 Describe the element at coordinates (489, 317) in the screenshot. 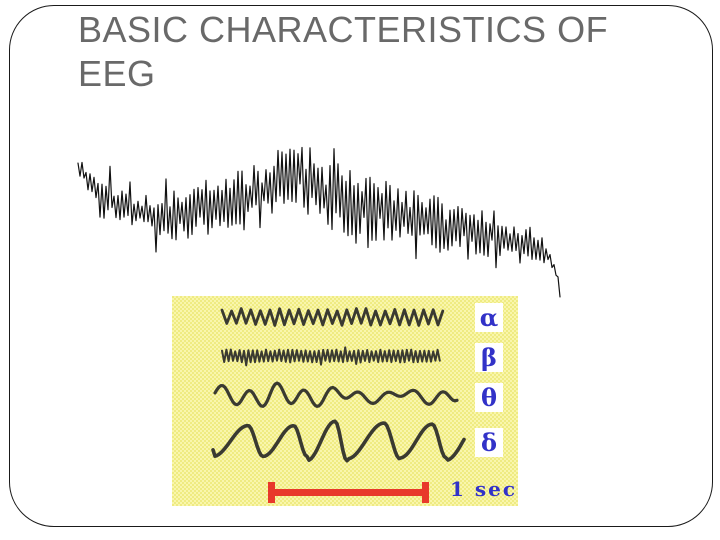

I see `alpha-label: α` at that location.